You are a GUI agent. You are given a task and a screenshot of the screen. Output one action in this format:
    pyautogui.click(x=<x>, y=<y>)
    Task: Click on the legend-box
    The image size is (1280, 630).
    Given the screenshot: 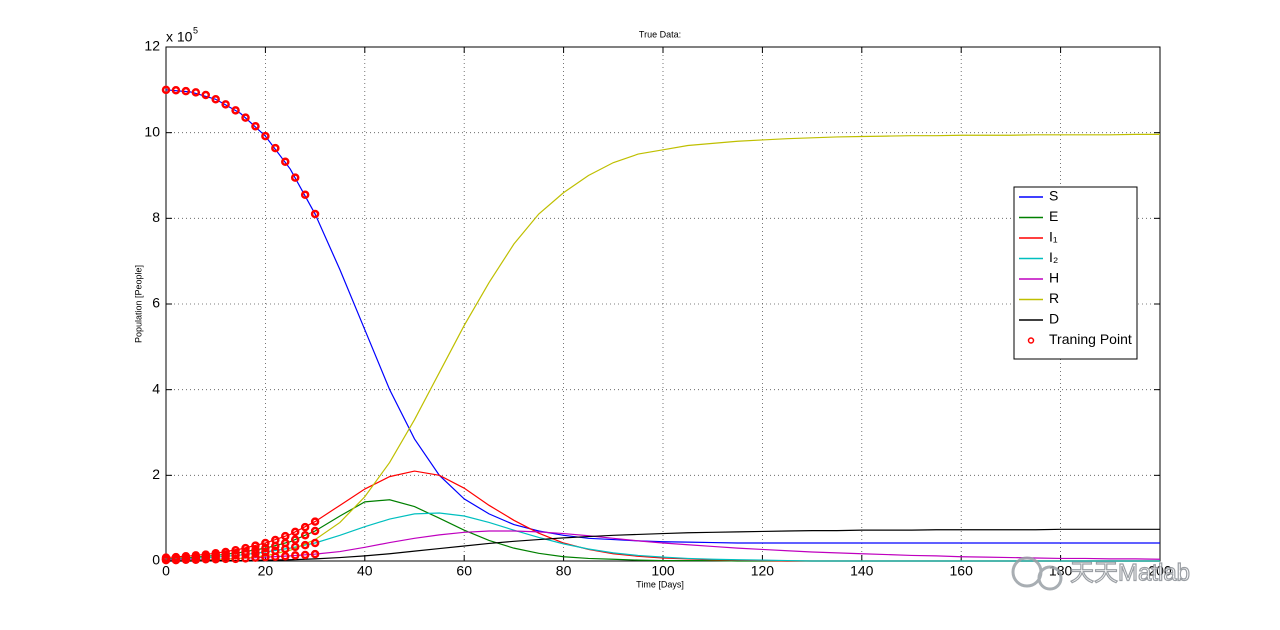 What is the action you would take?
    pyautogui.click(x=1075, y=273)
    